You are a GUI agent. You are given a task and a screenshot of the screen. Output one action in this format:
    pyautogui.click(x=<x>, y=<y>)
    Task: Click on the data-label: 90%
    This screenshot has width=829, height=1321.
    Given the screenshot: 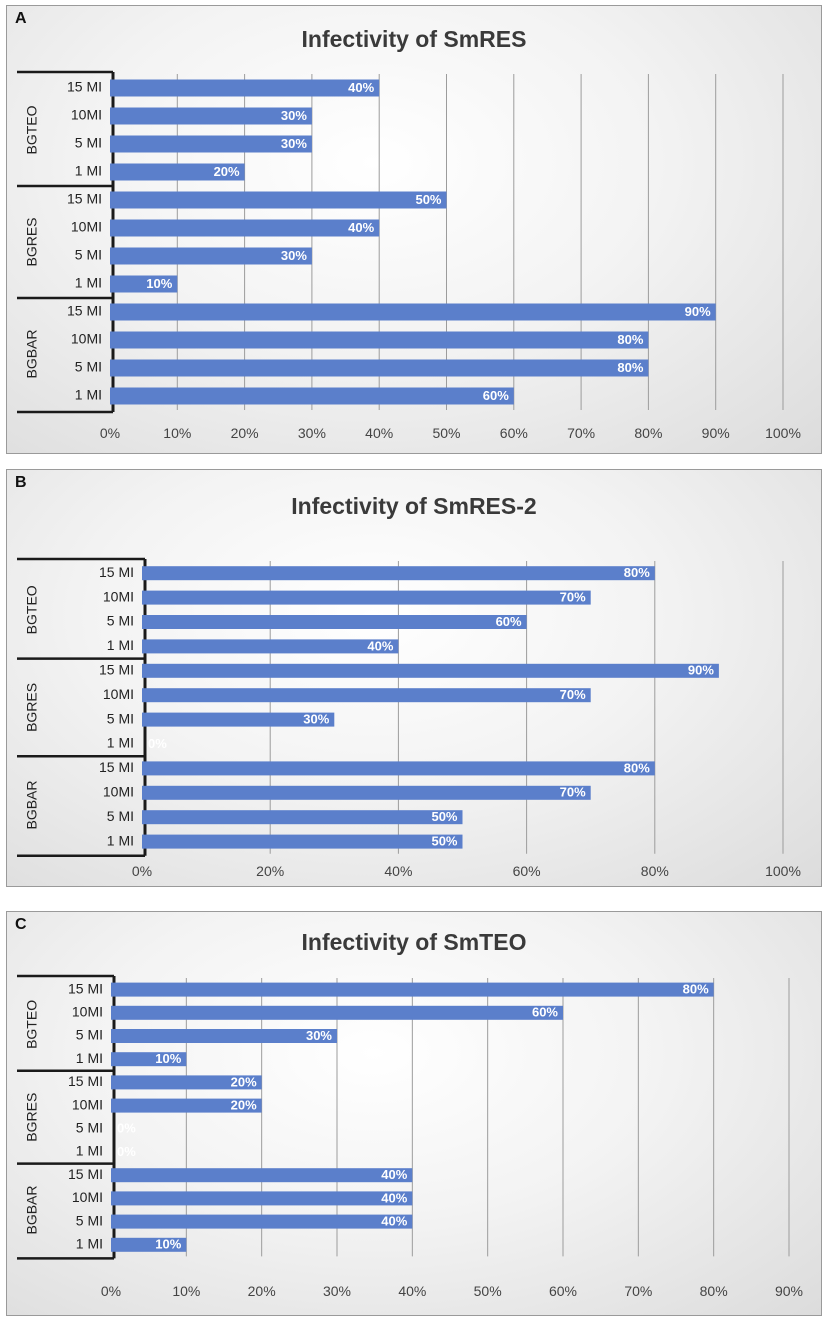 What is the action you would take?
    pyautogui.click(x=698, y=311)
    